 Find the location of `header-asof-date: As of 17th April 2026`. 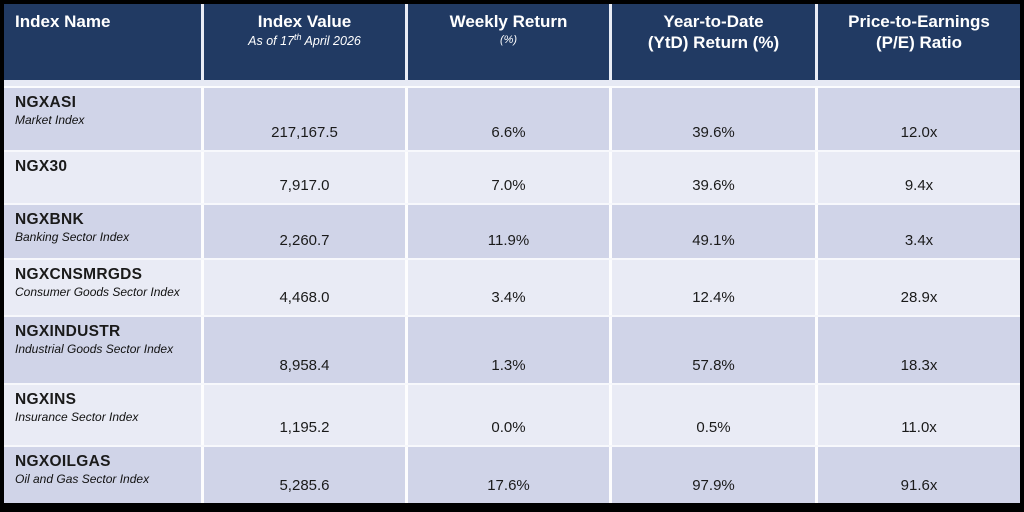

header-asof-date: As of 17th April 2026 is located at coordinates (304, 39).